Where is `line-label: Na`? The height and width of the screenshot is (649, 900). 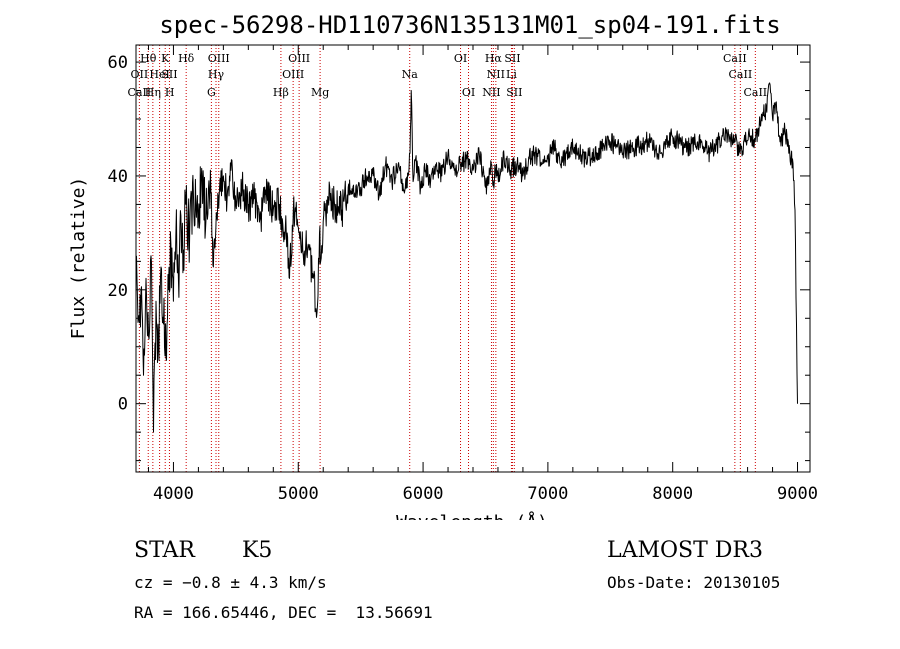 line-label: Na is located at coordinates (410, 74).